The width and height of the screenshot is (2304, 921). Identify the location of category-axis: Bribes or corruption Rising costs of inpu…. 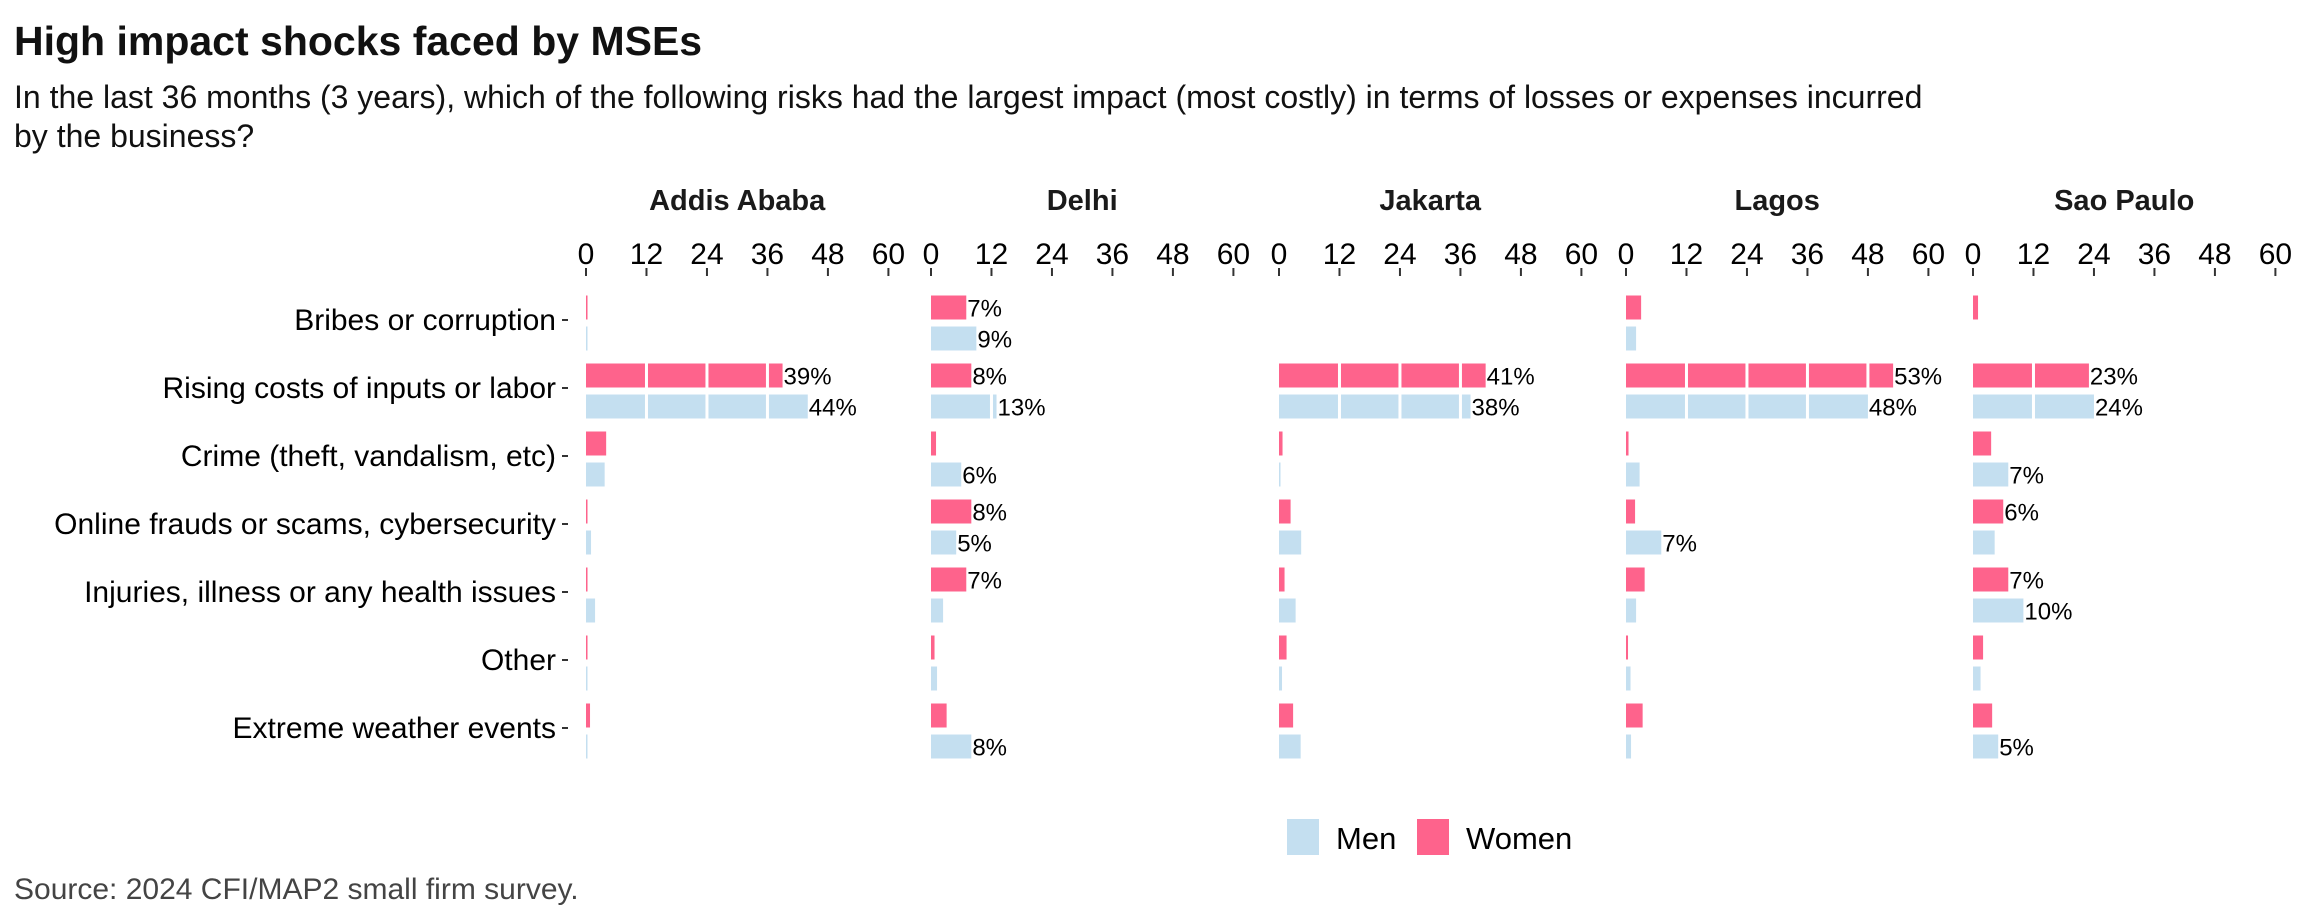
(311, 524).